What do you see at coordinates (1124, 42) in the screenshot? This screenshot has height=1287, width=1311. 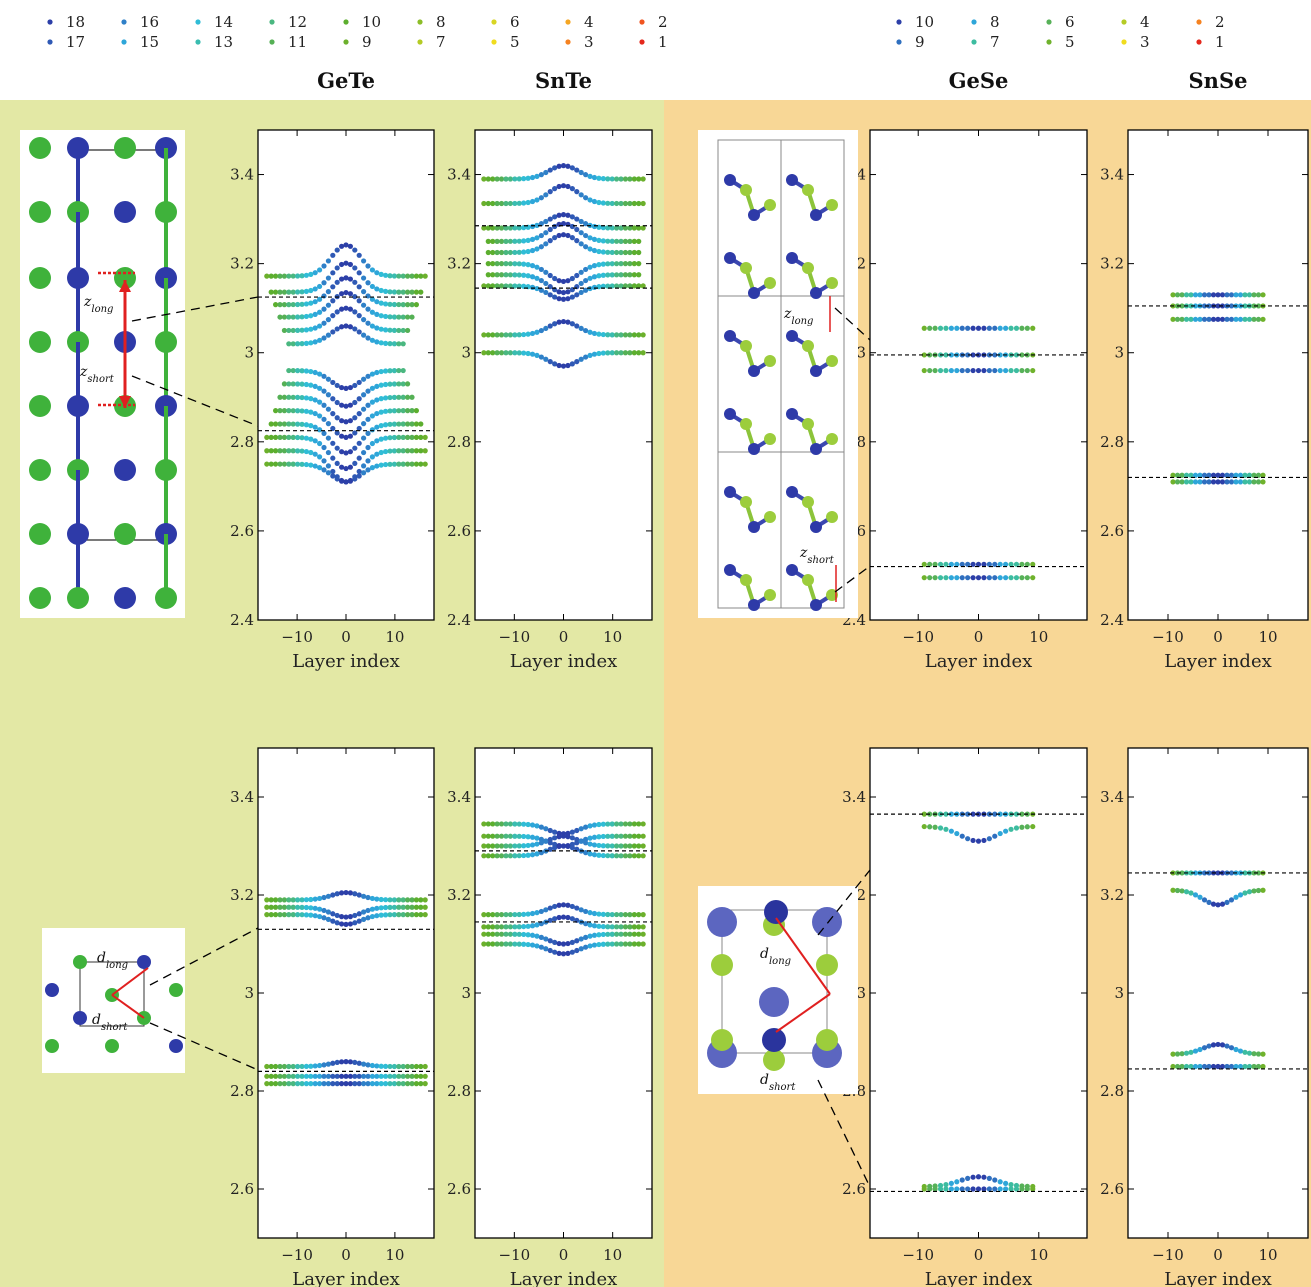 I see `legend-marker` at bounding box center [1124, 42].